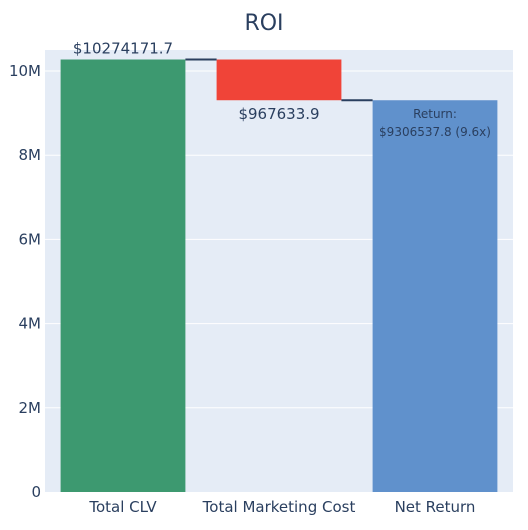 This screenshot has height=530, width=528. What do you see at coordinates (278, 114) in the screenshot?
I see `data-label: $967633.9` at bounding box center [278, 114].